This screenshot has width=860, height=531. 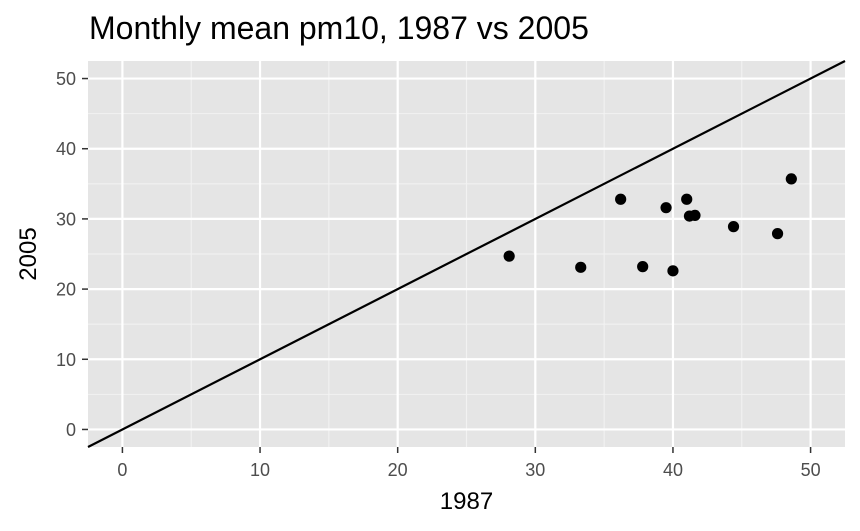 I want to click on points-layer, so click(x=650, y=225).